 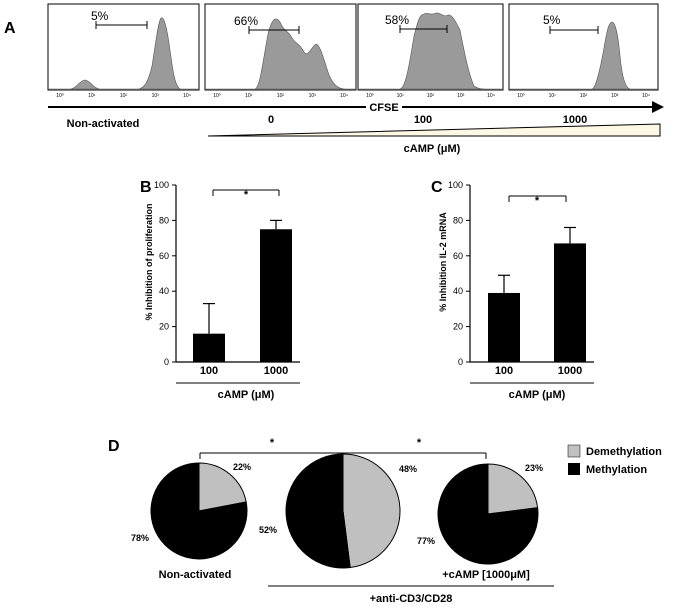 I want to click on pie-1-title: Non-activated, so click(x=195, y=575).